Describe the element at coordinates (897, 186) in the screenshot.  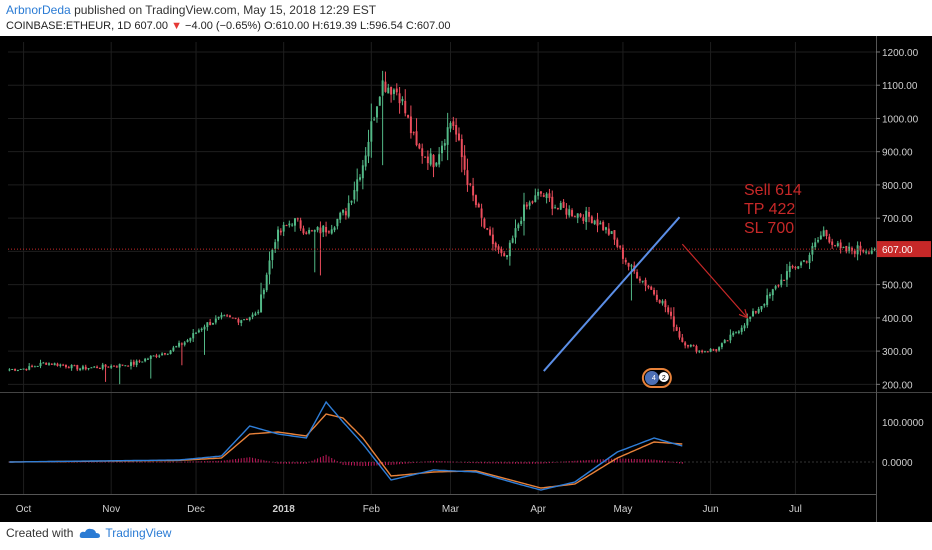
I see `price-tick-label: 800.00` at that location.